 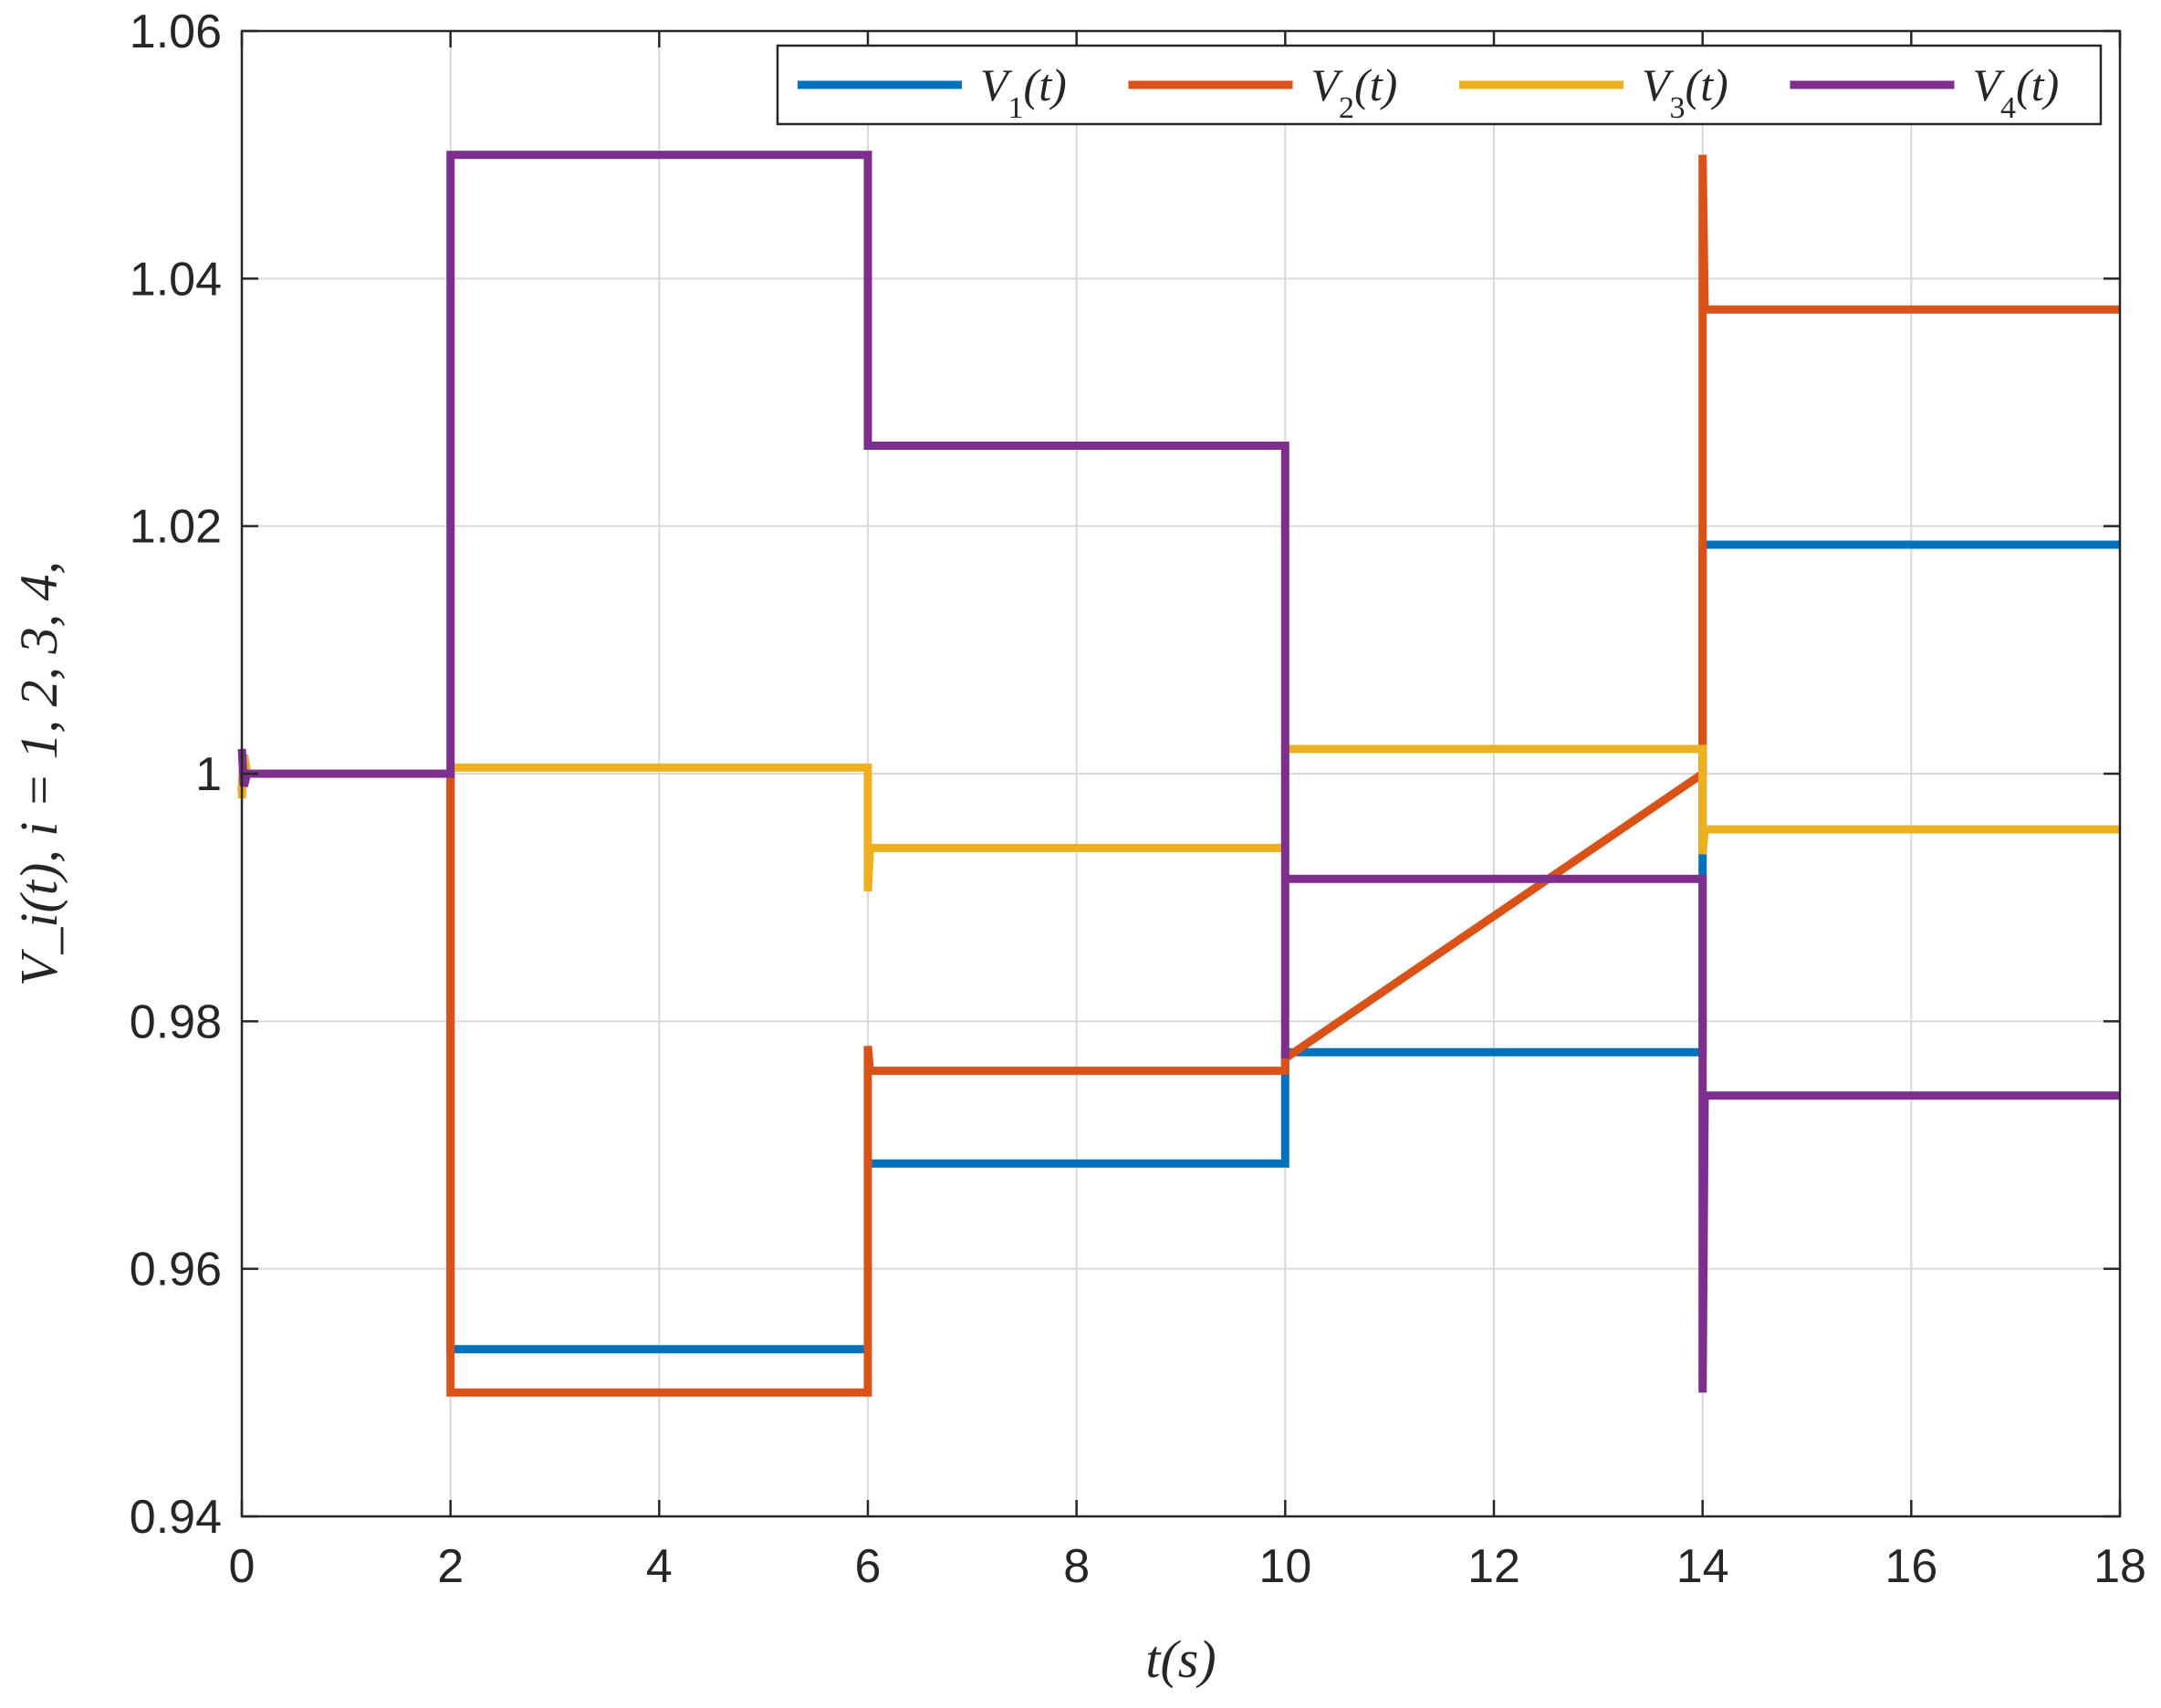 What do you see at coordinates (1285, 1567) in the screenshot?
I see `x-tick-label: 10` at bounding box center [1285, 1567].